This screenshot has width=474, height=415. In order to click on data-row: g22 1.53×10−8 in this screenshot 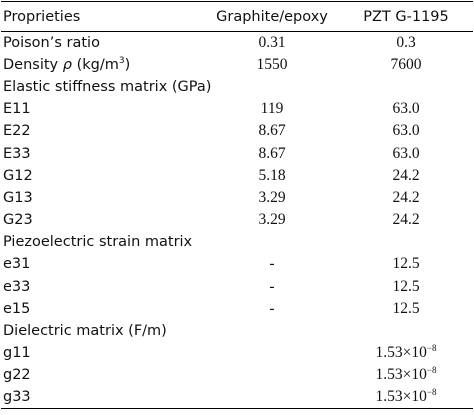, I will do `click(237, 375)`.